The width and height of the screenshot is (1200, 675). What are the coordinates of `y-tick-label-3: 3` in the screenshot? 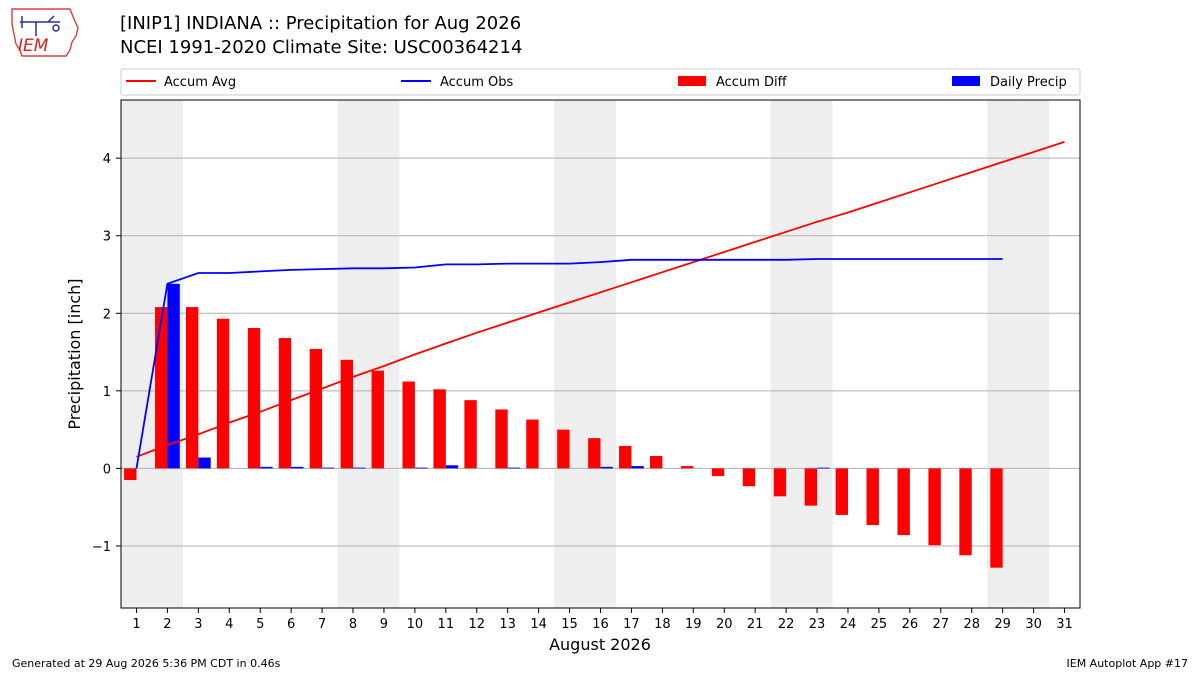 It's located at (107, 237).